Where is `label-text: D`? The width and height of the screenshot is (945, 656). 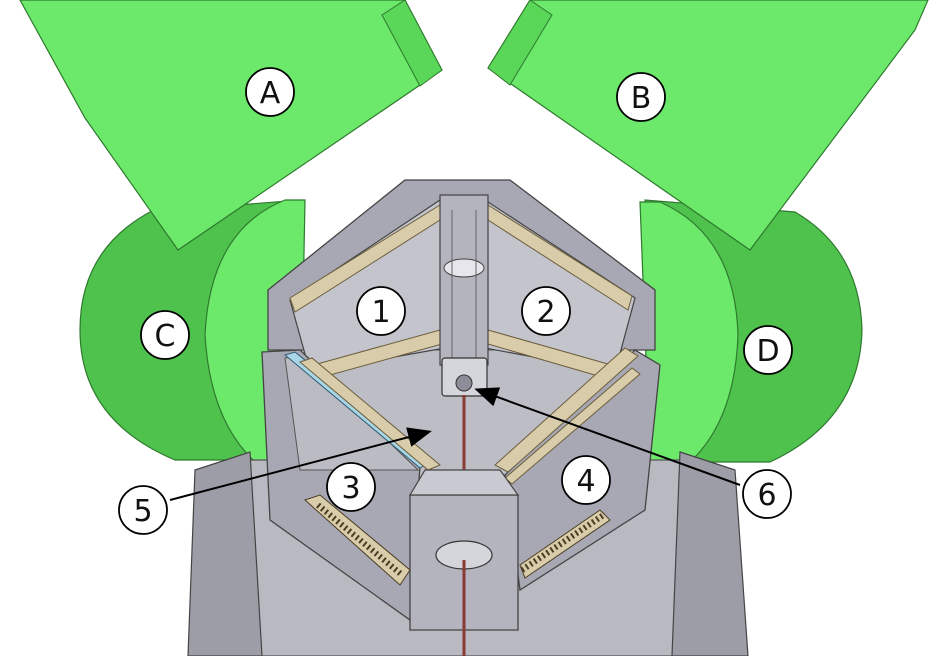
label-text: D is located at coordinates (767, 351).